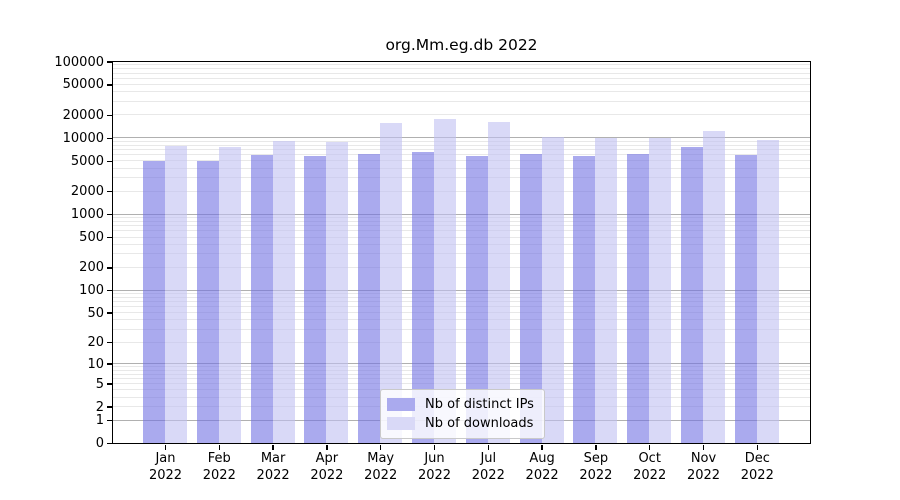  I want to click on bar-aug-downloads, so click(552, 289).